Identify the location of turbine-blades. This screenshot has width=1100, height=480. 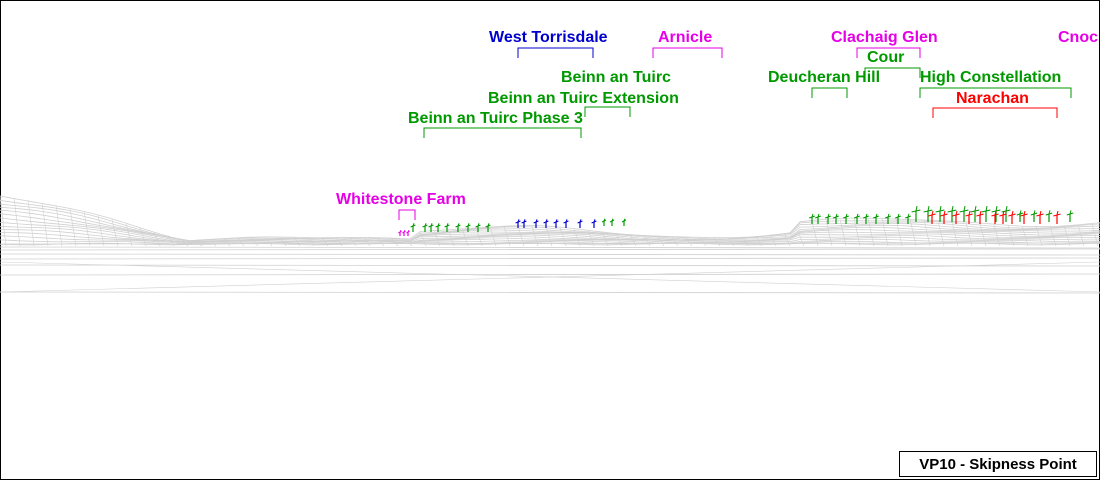
(1024, 215).